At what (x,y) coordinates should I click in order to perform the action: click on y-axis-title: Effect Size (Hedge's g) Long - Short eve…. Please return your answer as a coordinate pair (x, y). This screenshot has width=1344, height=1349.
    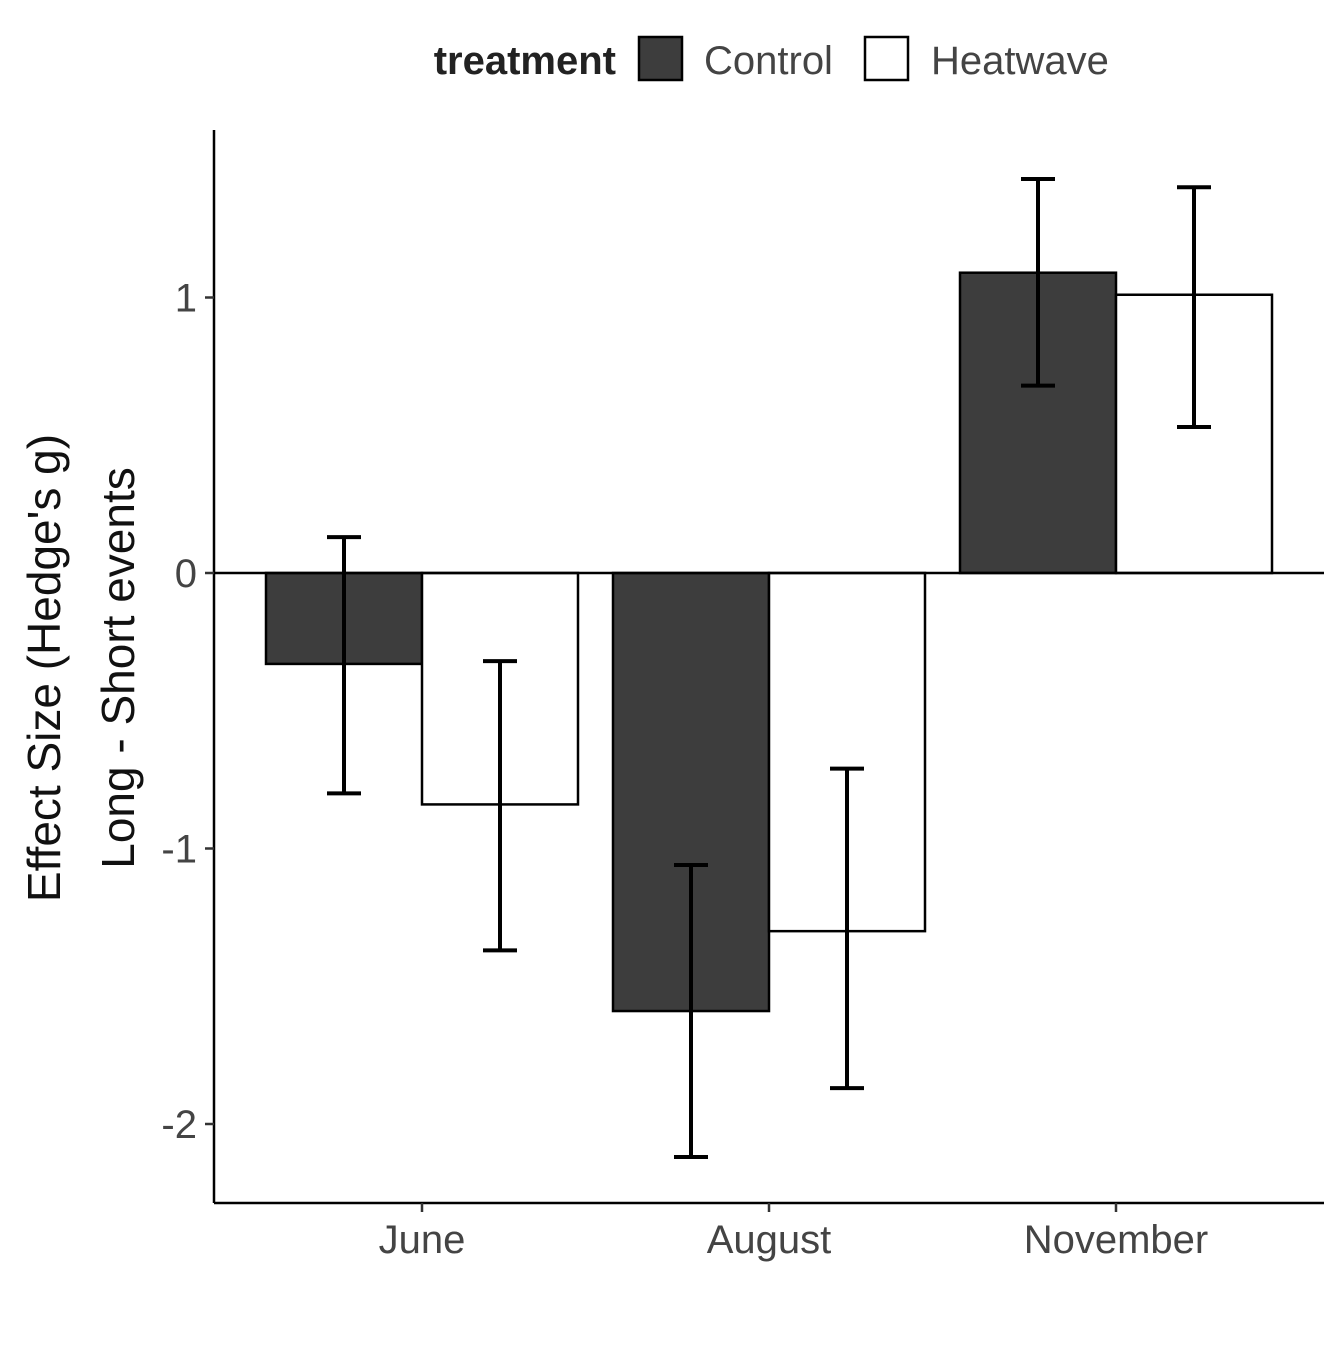
    Looking at the image, I should click on (81, 668).